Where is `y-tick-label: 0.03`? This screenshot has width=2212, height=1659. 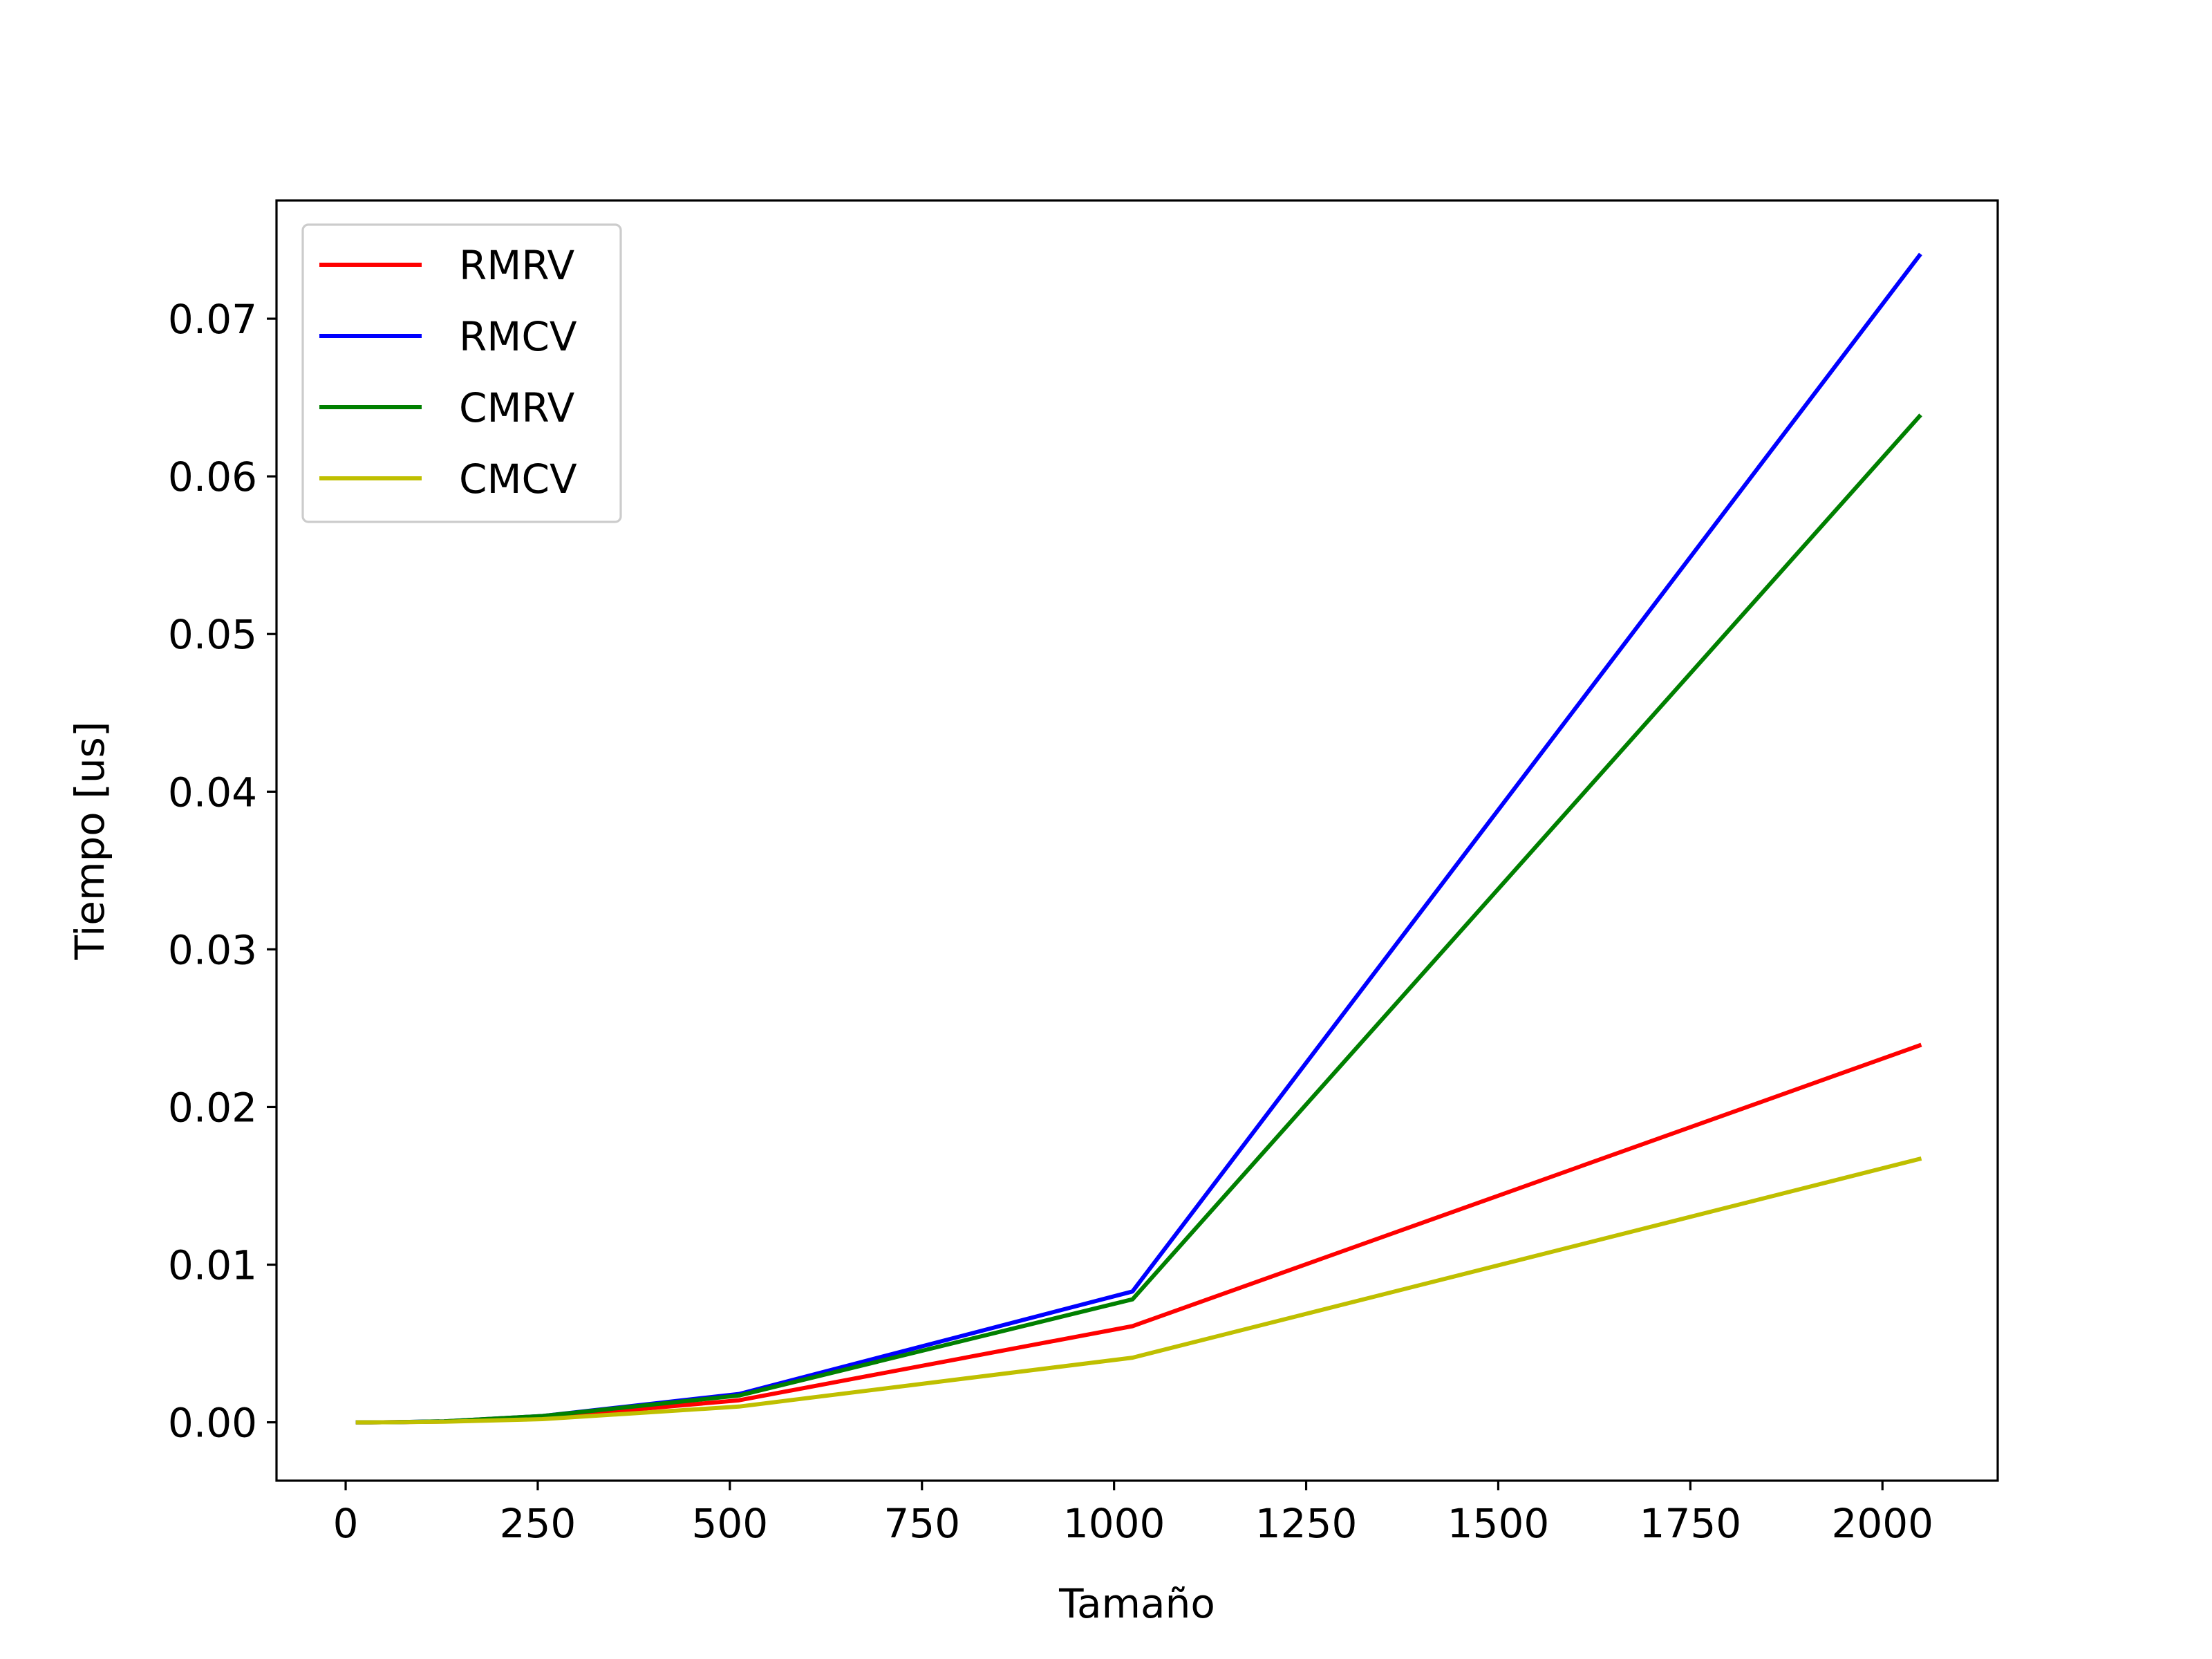 y-tick-label: 0.03 is located at coordinates (212, 950).